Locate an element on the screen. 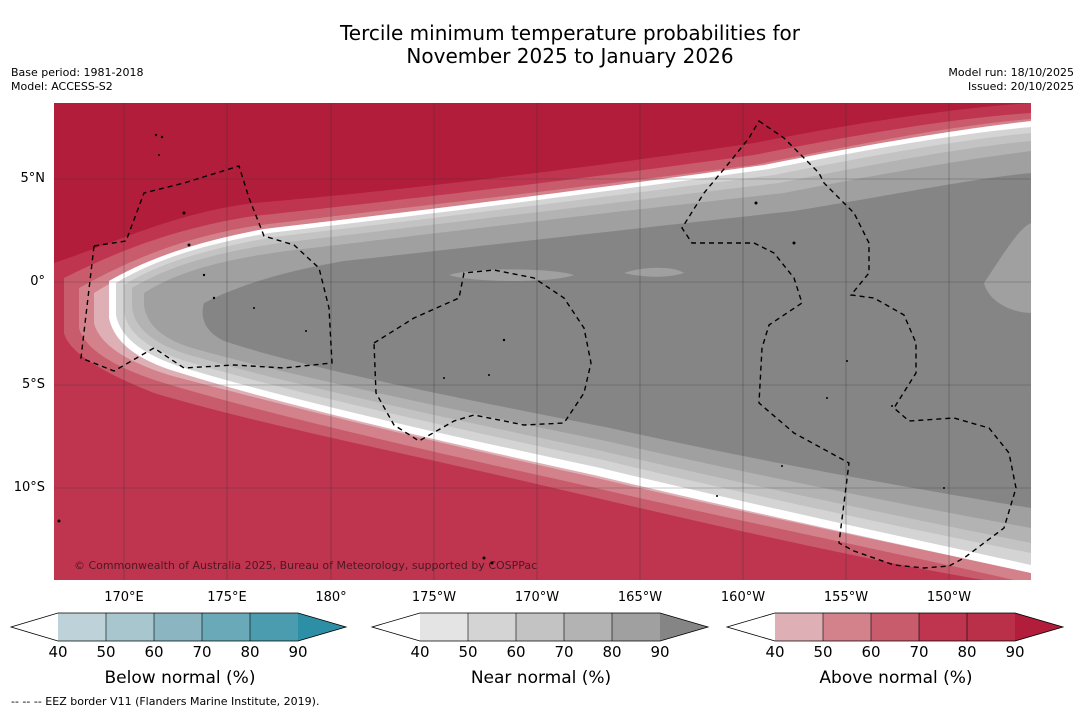 The image size is (1085, 713). lat-label-10s: 10°S is located at coordinates (29, 487).